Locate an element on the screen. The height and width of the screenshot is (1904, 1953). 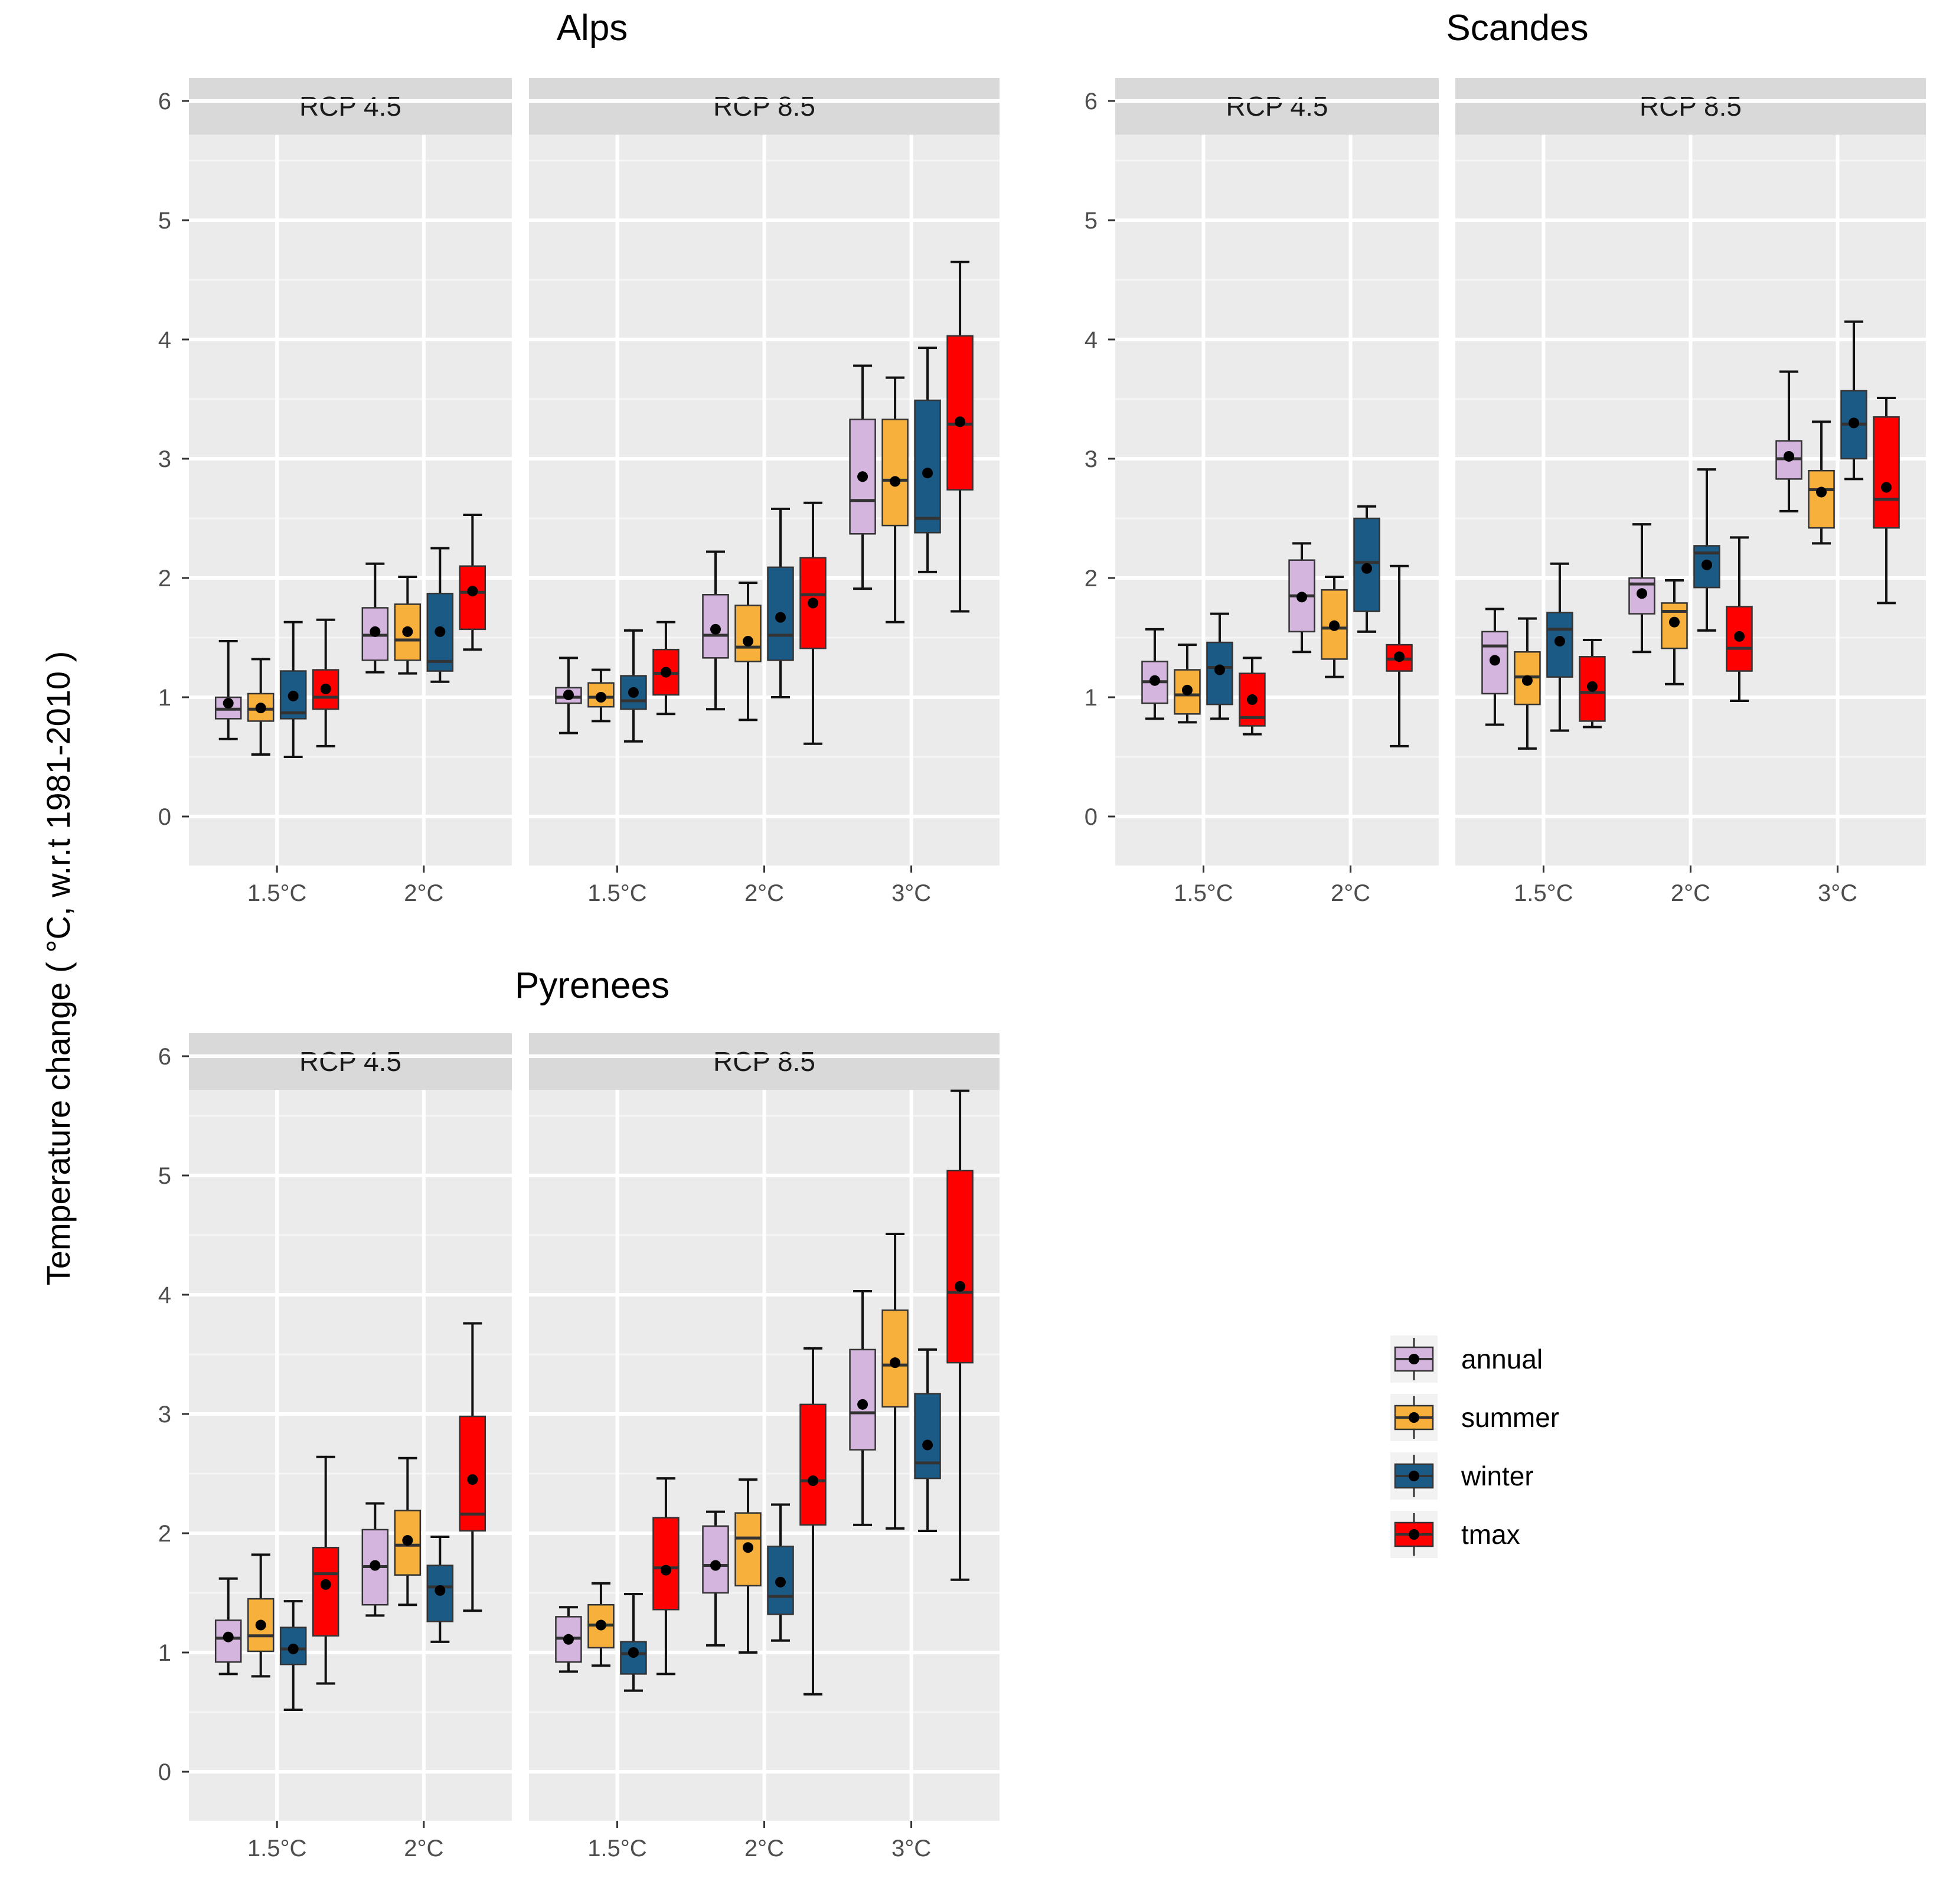
panel-pyrenees-rcp-4-5: RCP 4.5 1.5°C 2°C 0 1 2 3 4 5 6 is located at coordinates (335, 1447).